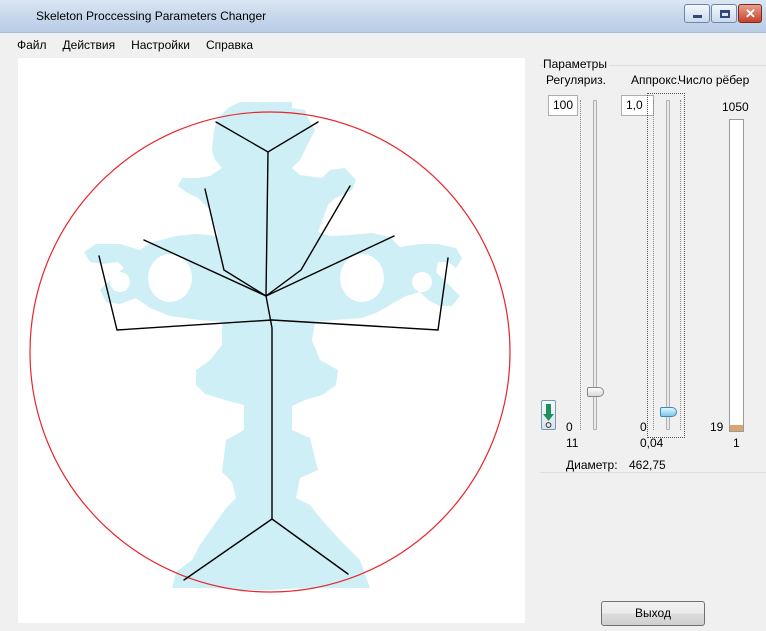 Image resolution: width=766 pixels, height=631 pixels. Describe the element at coordinates (656, 80) in the screenshot. I see `approx-header: Аппрокс.` at that location.